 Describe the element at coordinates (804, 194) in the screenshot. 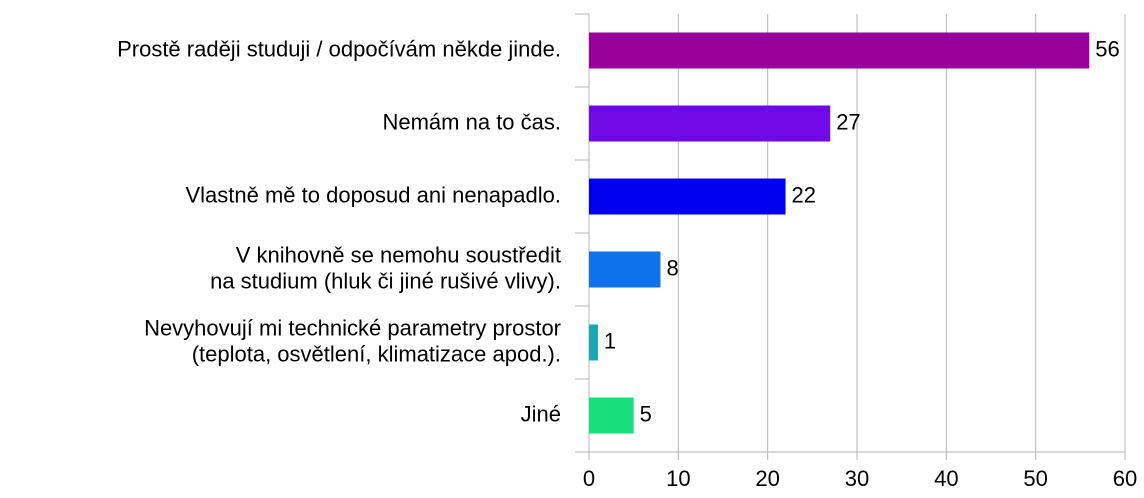

I see `data-label: 22` at that location.